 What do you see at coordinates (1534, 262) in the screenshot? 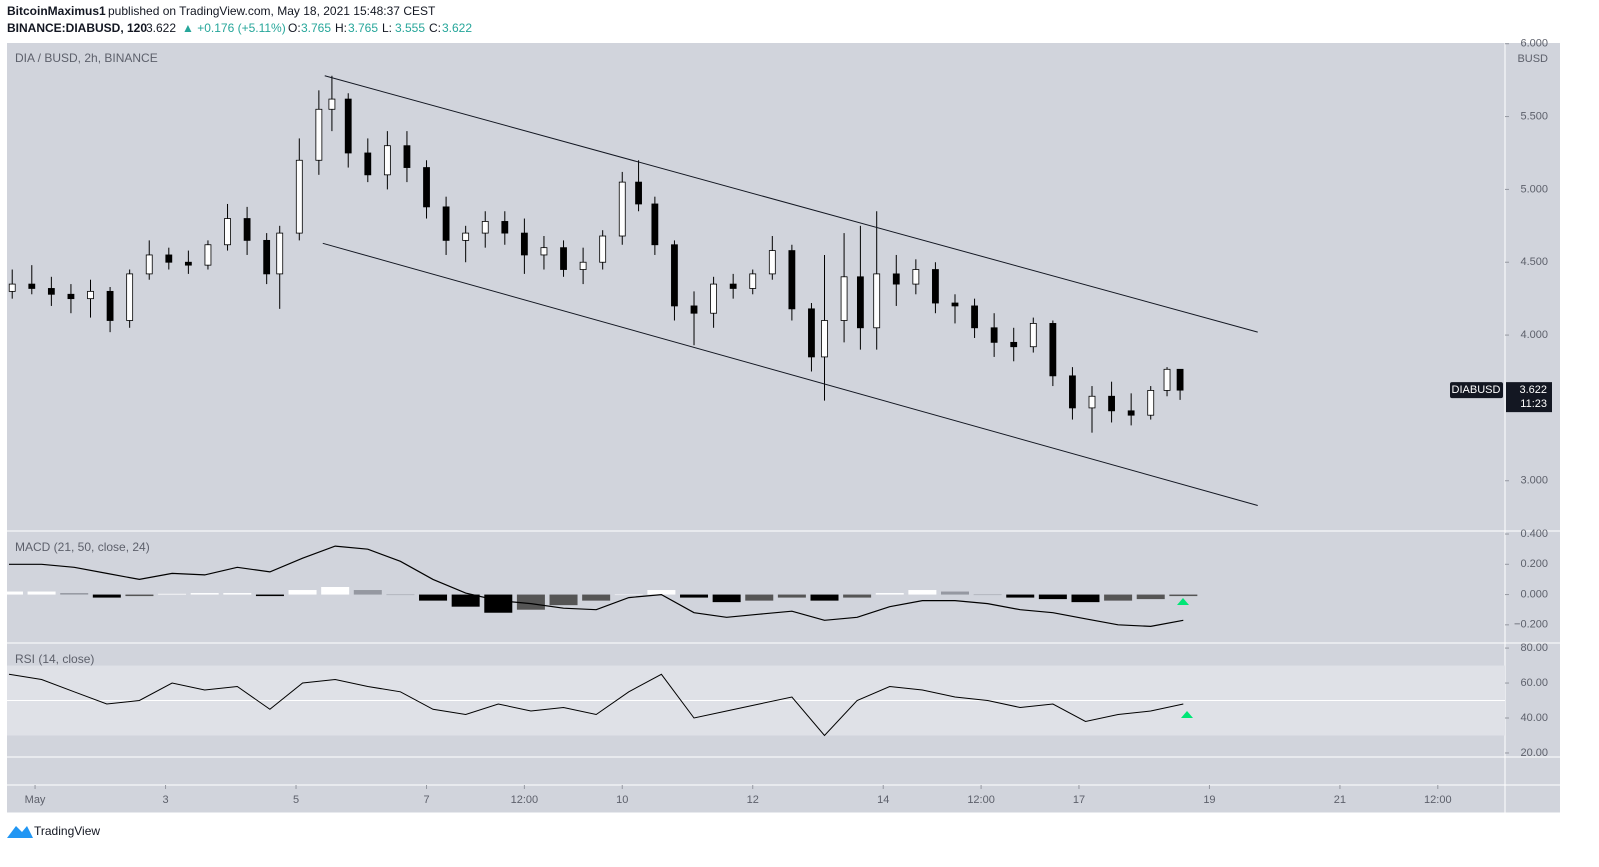
I see `y-tick-label: 4.500` at bounding box center [1534, 262].